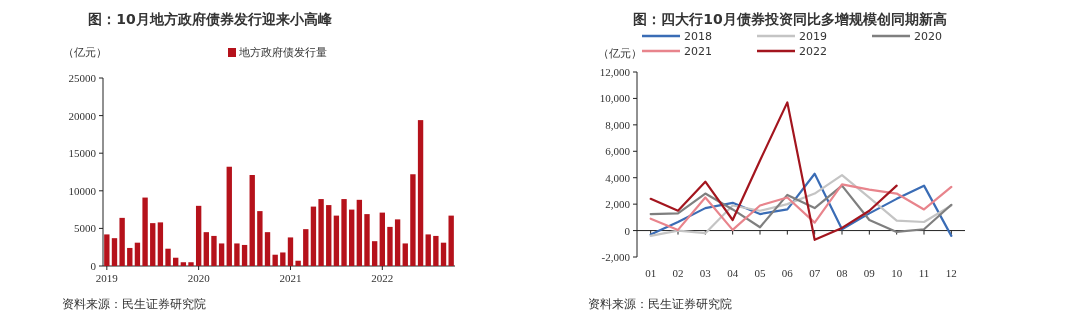  What do you see at coordinates (85, 228) in the screenshot?
I see `y-tick-label: 5000` at bounding box center [85, 228].